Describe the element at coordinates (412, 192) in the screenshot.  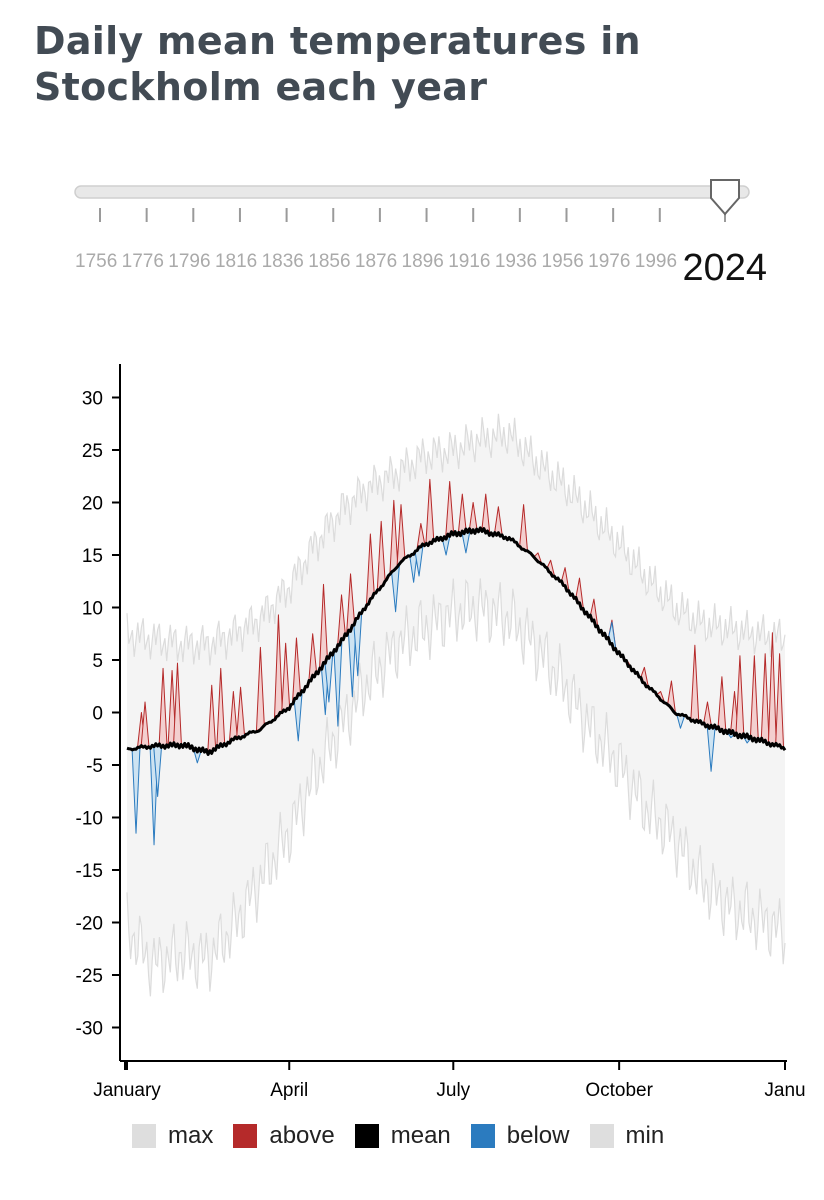
I see `slider-track` at that location.